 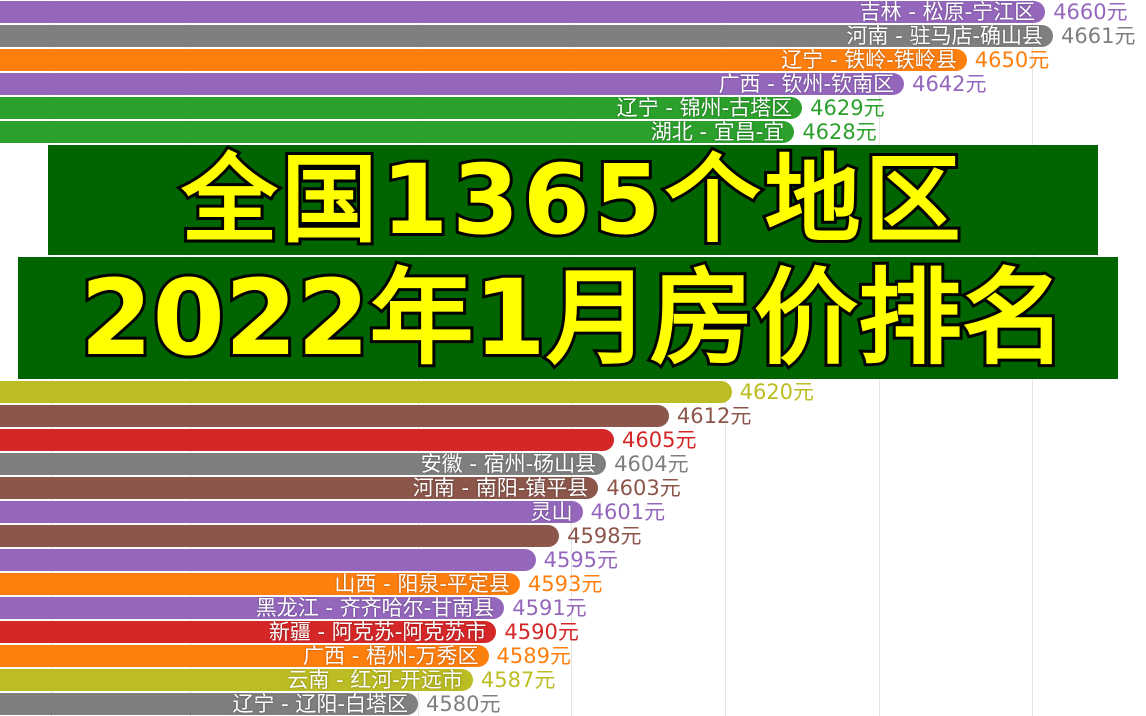 I want to click on bar: 湖北 - 宜昌-宜, so click(x=397, y=132).